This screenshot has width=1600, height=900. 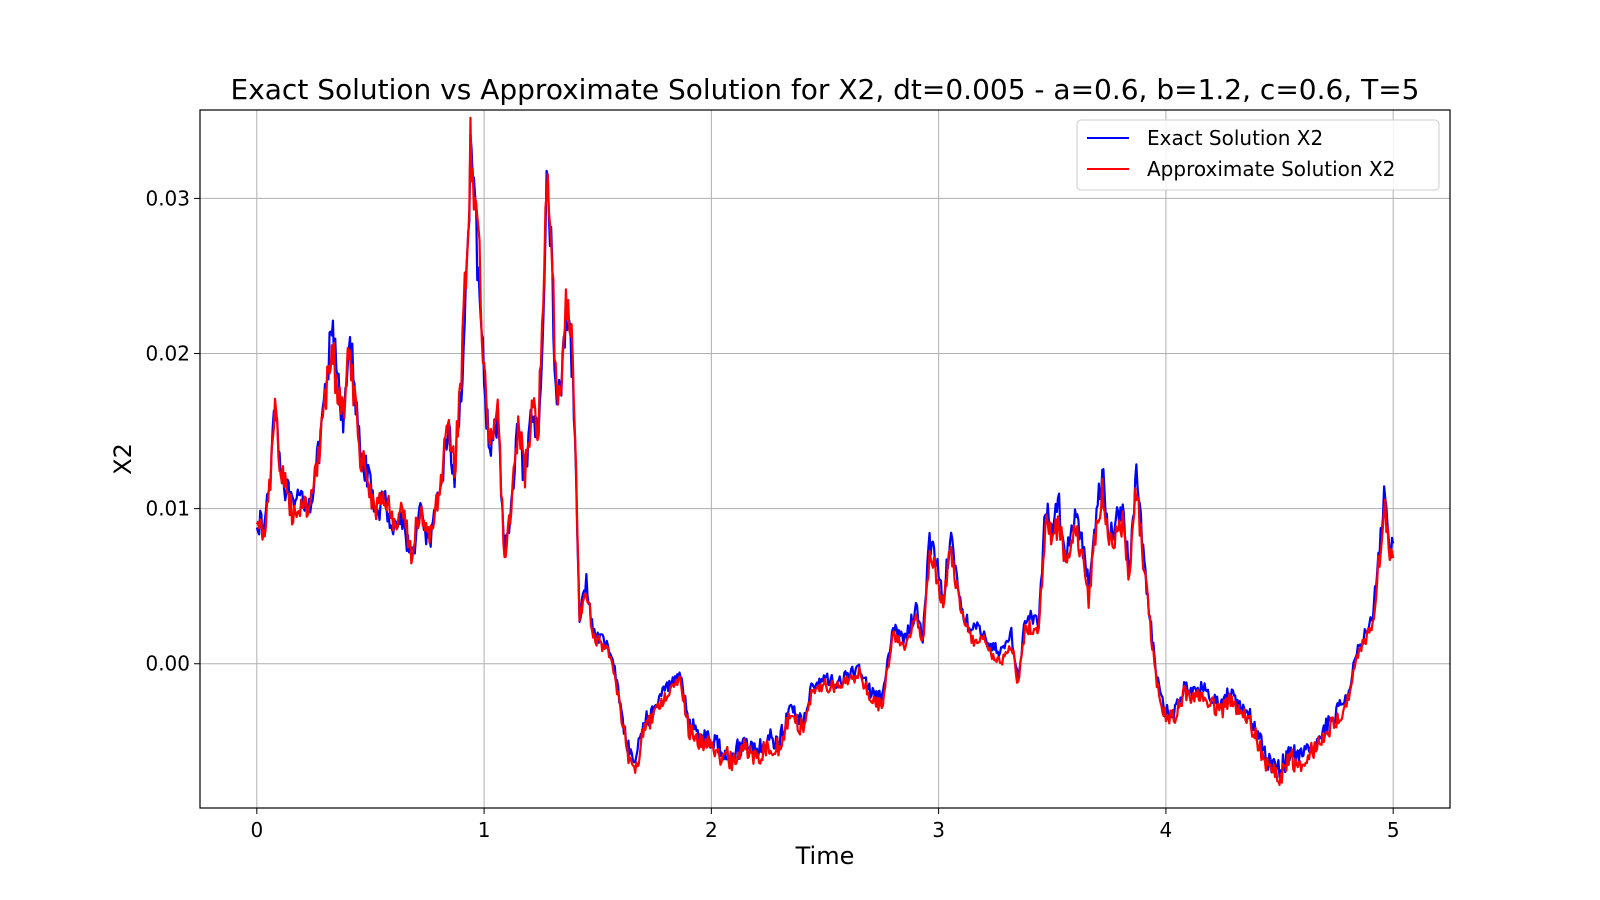 What do you see at coordinates (1393, 830) in the screenshot?
I see `x-tick-label: 5` at bounding box center [1393, 830].